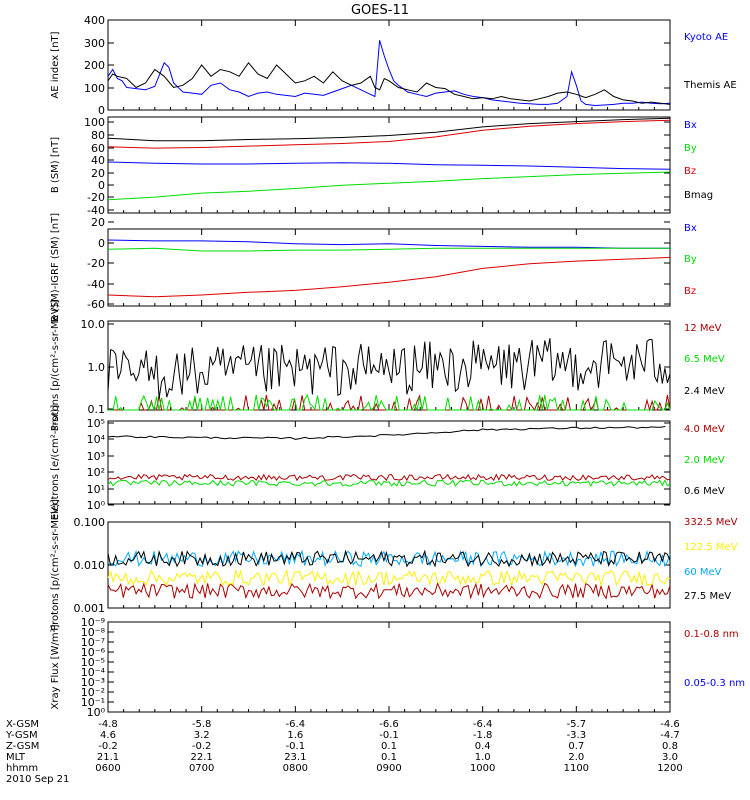 The height and width of the screenshot is (800, 750). I want to click on legend-entry: 2.0 MeV, so click(704, 460).